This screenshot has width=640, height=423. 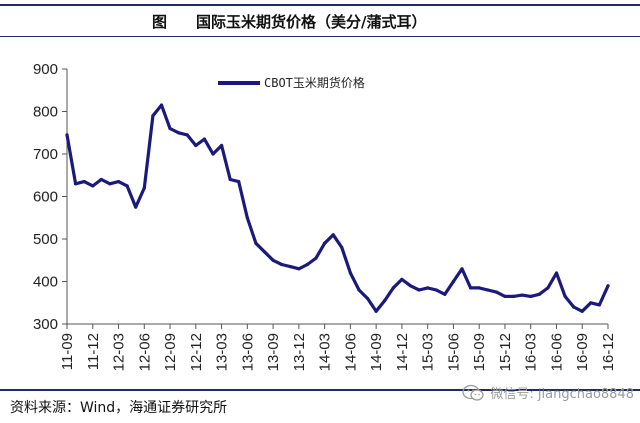 What do you see at coordinates (45, 239) in the screenshot?
I see `y-tick-label: 500` at bounding box center [45, 239].